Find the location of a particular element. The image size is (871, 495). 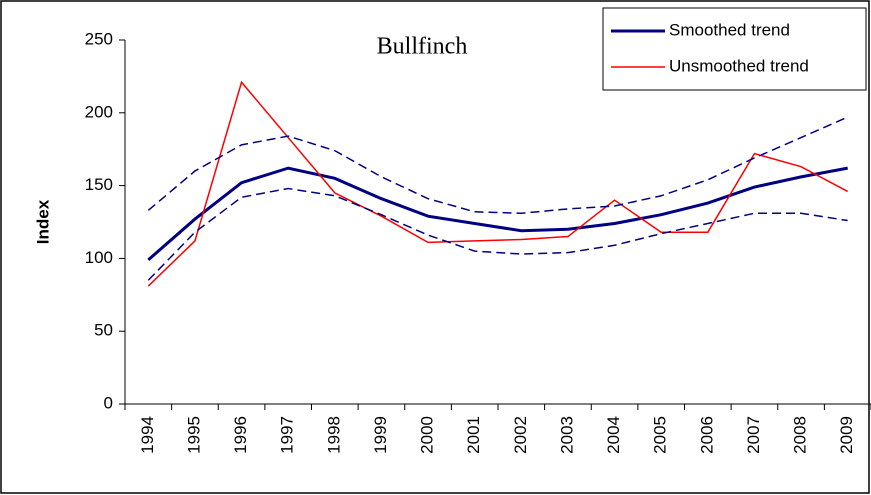

y-tick-label: 50 is located at coordinates (103, 330).